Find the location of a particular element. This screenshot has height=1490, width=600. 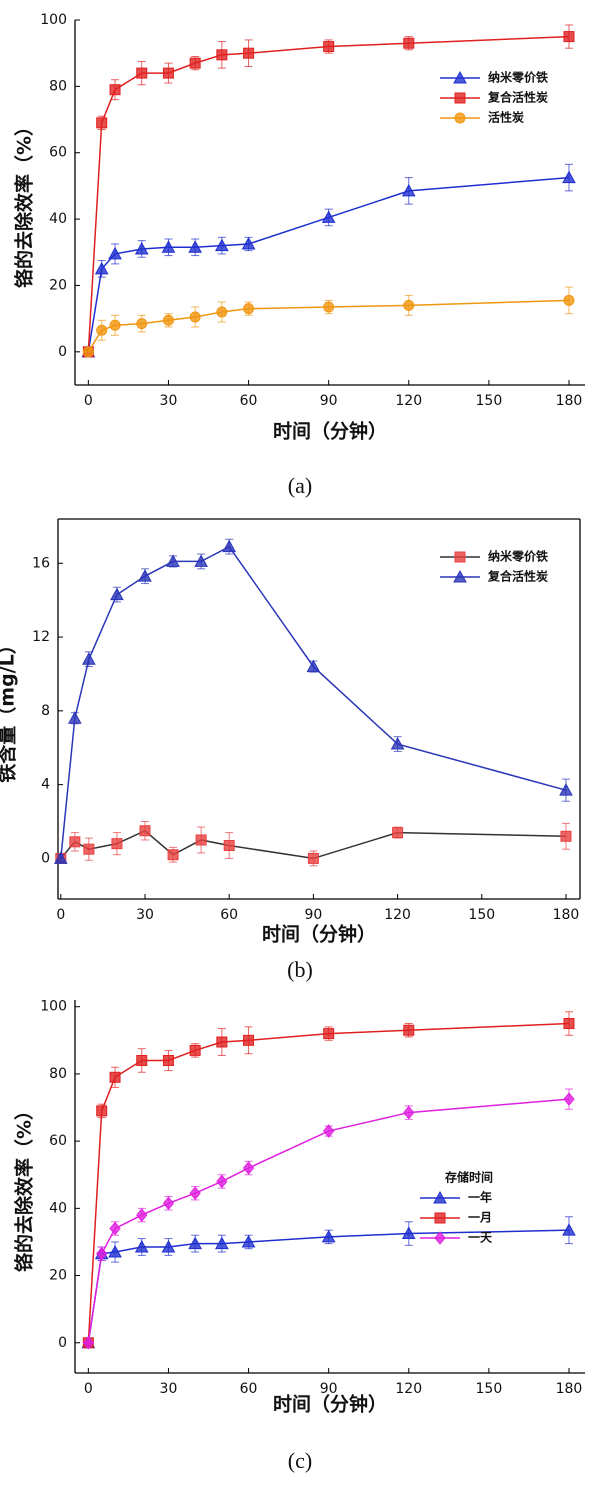

legend-label: 一年 is located at coordinates (480, 1197).